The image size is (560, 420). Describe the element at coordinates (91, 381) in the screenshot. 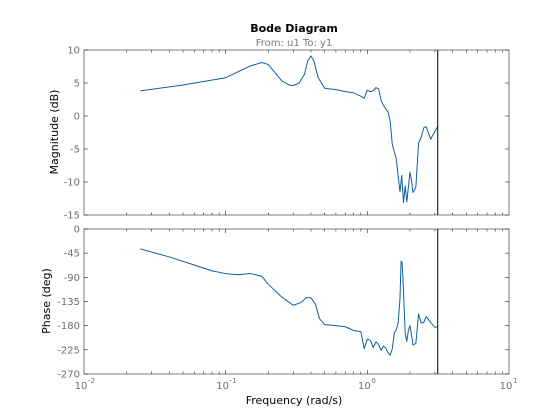

I see `x-tick-exponent: -2` at that location.